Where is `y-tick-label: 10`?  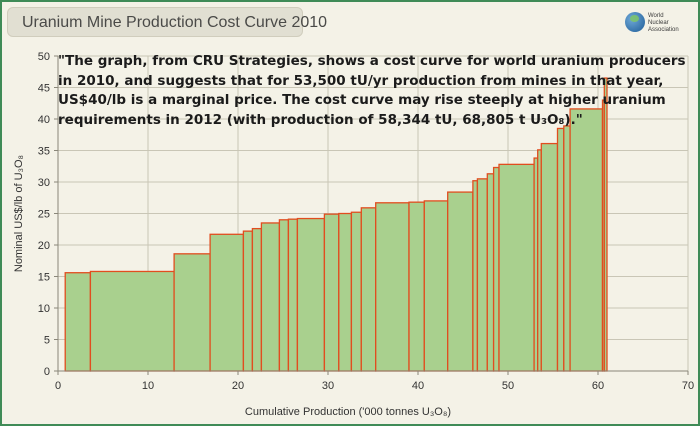
y-tick-label: 10 is located at coordinates (44, 309).